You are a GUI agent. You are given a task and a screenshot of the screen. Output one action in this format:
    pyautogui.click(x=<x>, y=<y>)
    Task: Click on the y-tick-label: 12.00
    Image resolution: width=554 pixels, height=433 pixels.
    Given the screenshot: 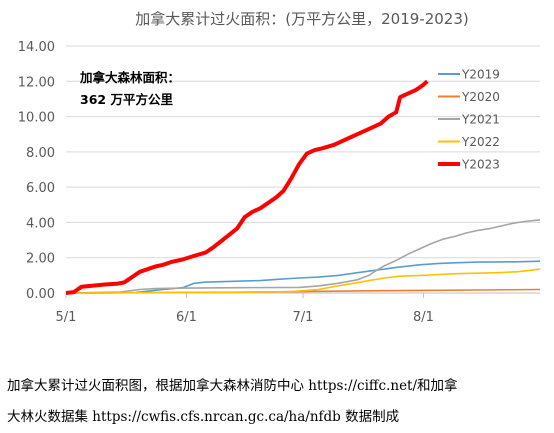 What is the action you would take?
    pyautogui.click(x=36, y=82)
    